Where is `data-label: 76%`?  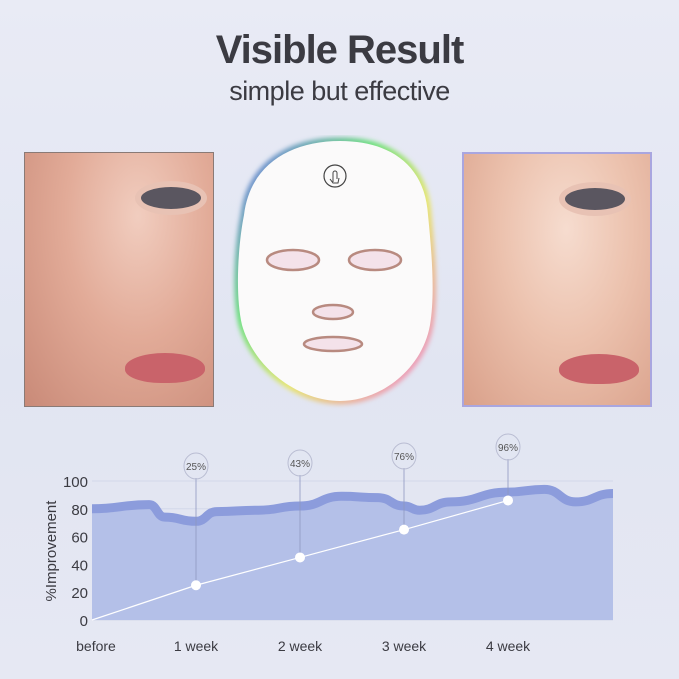
data-label: 76% is located at coordinates (404, 457).